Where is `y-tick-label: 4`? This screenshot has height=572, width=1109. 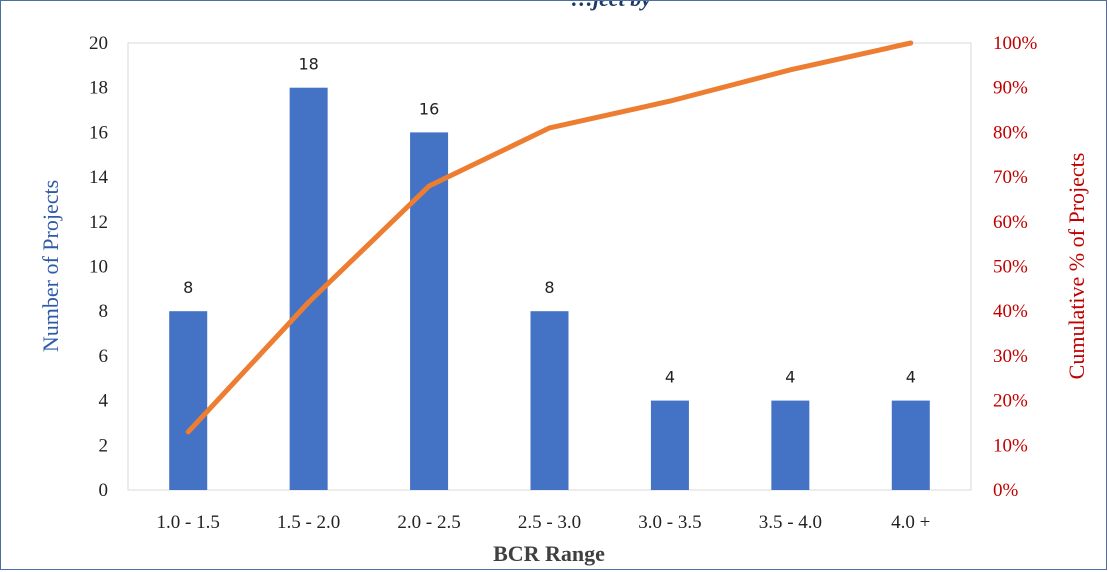
y-tick-label: 4 is located at coordinates (104, 401).